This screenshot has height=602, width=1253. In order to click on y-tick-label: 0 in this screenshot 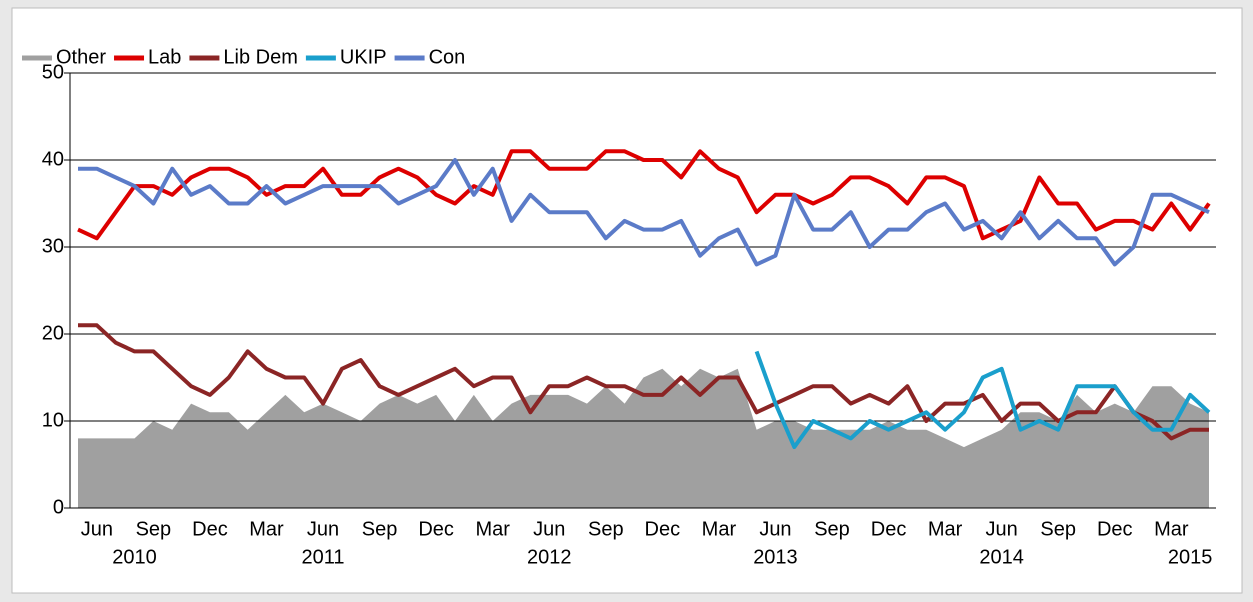, I will do `click(58, 507)`.